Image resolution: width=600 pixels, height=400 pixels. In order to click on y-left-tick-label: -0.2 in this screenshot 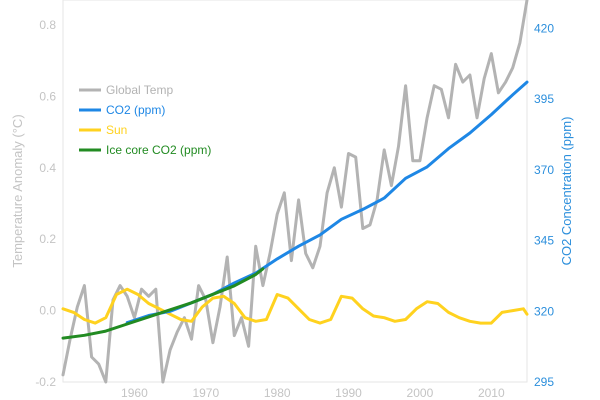, I will do `click(45, 382)`.